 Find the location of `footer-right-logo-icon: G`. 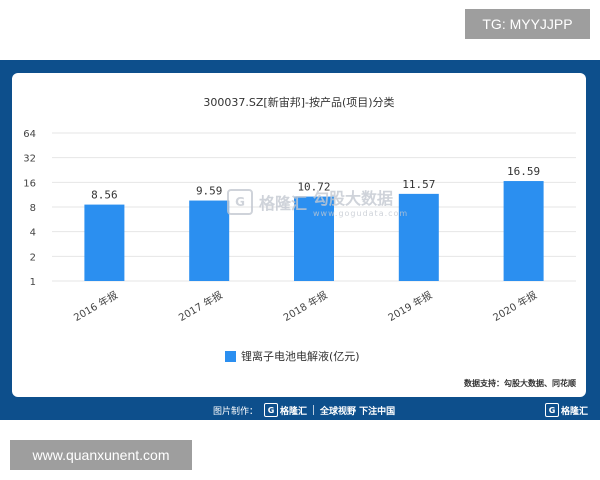

footer-right-logo-icon: G is located at coordinates (551, 410).